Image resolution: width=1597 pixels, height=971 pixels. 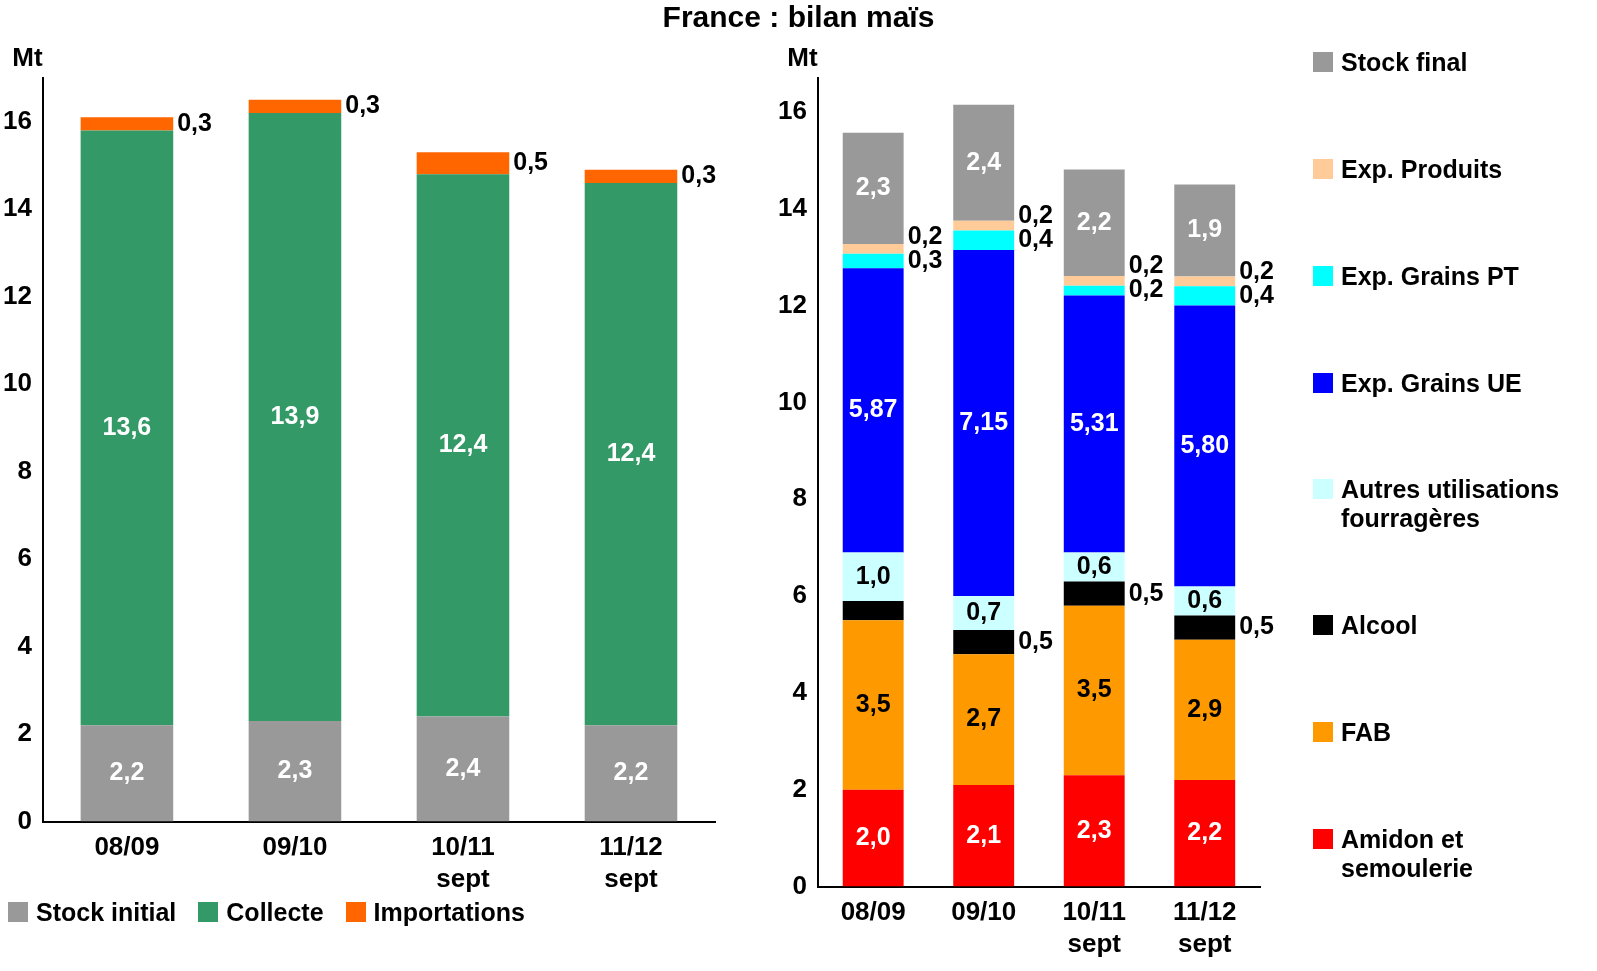 What do you see at coordinates (1407, 853) in the screenshot?
I see `legend-label: Amidon et semoulerie` at bounding box center [1407, 853].